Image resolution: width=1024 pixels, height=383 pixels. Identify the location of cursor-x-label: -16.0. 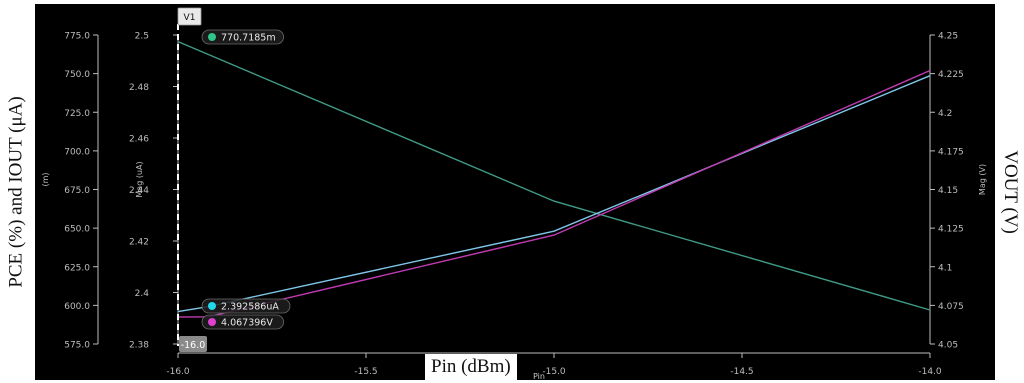
(193, 345).